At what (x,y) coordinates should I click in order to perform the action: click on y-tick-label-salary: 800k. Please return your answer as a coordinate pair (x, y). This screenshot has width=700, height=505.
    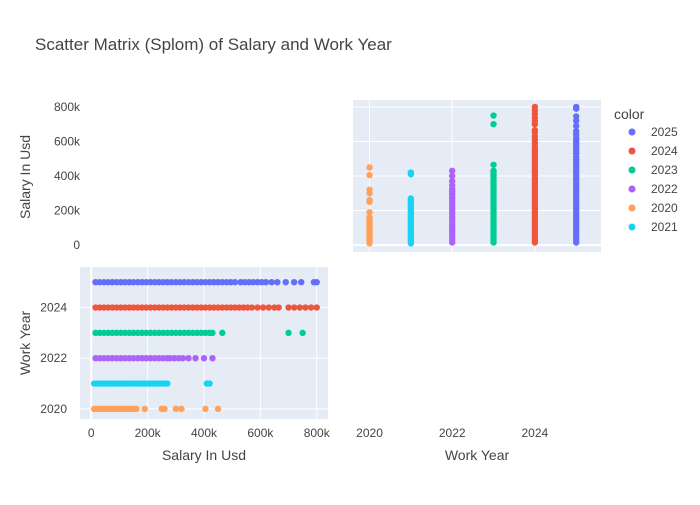
    Looking at the image, I should click on (67, 107).